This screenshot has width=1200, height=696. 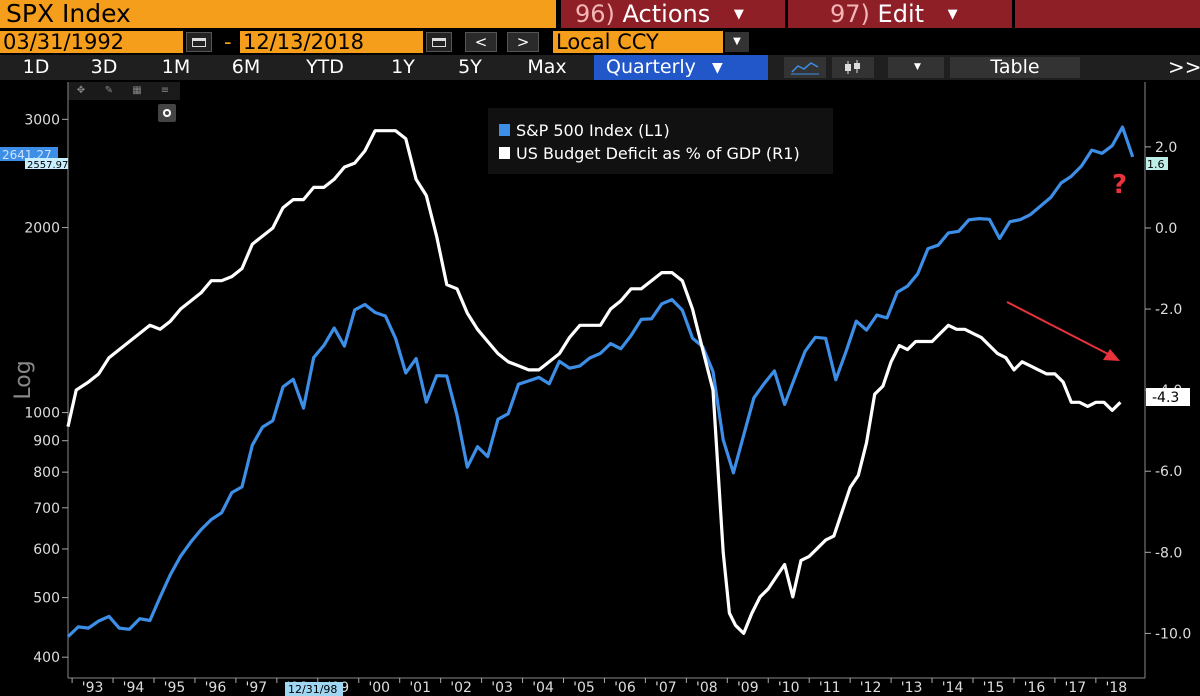 What do you see at coordinates (1184, 67) in the screenshot?
I see `expand-toolbar-button: >>` at bounding box center [1184, 67].